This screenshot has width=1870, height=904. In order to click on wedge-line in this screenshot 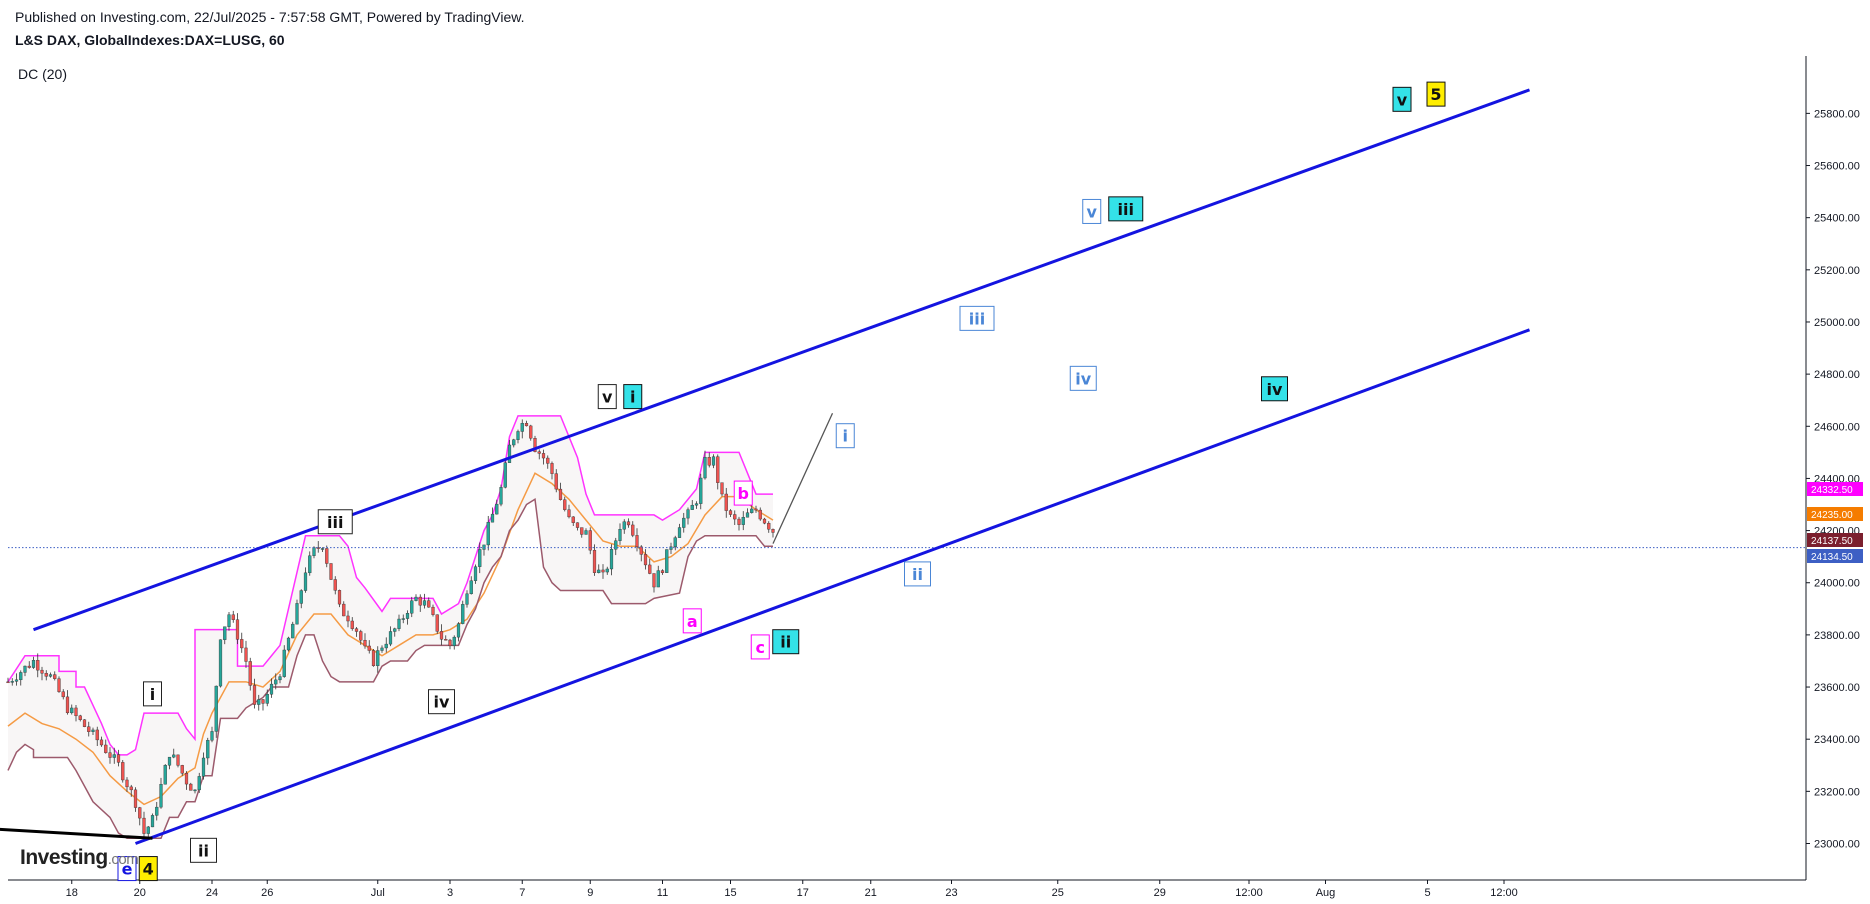, I will do `click(76, 833)`.